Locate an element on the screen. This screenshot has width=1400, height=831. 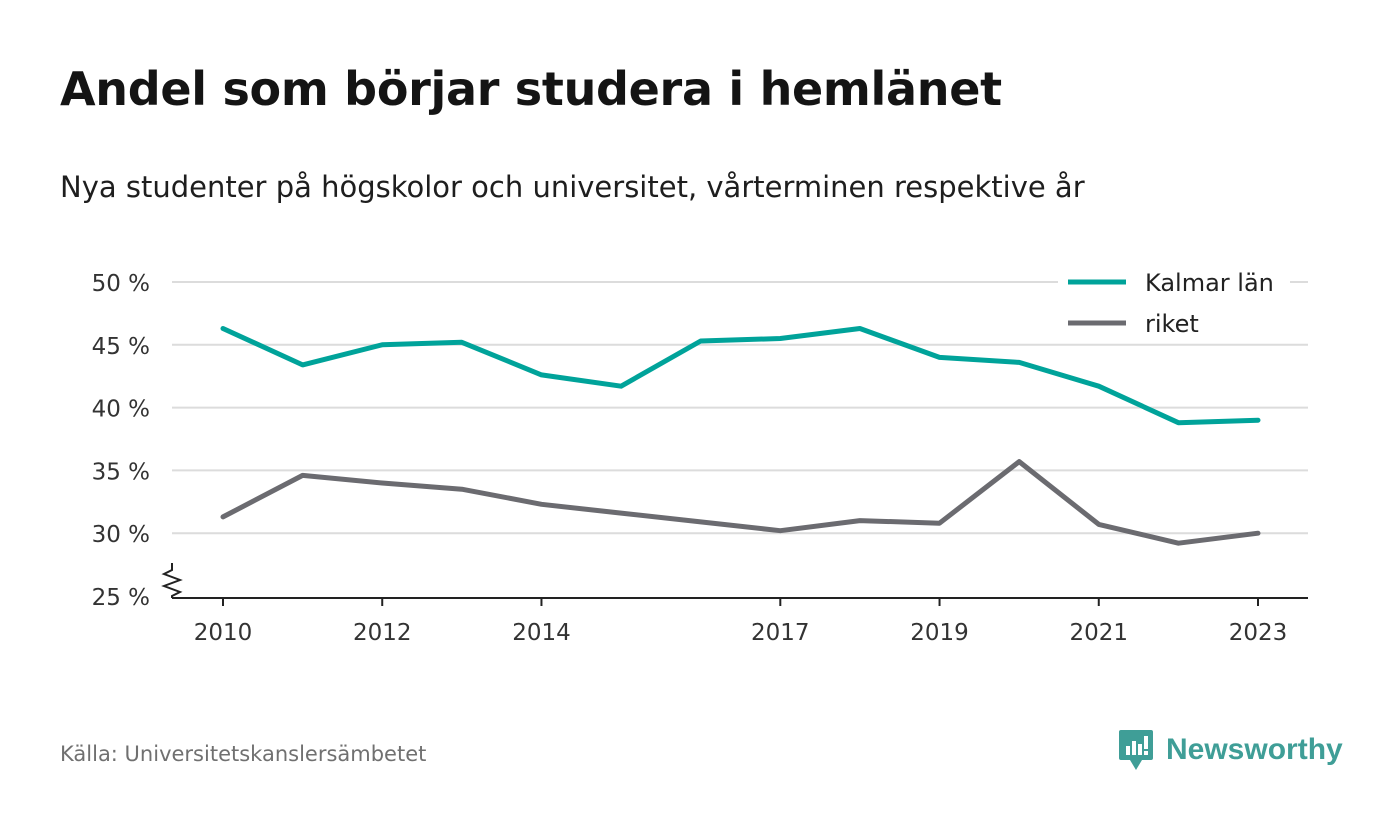
y-tick-label: 25 % is located at coordinates (121, 598).